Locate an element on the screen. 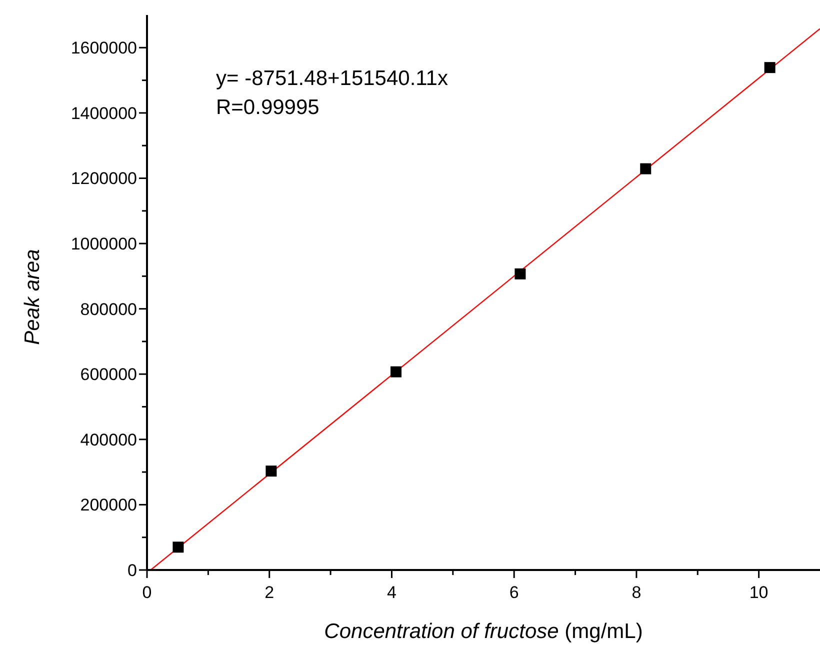 The image size is (820, 649). y-tick-label: 200000 is located at coordinates (108, 505).